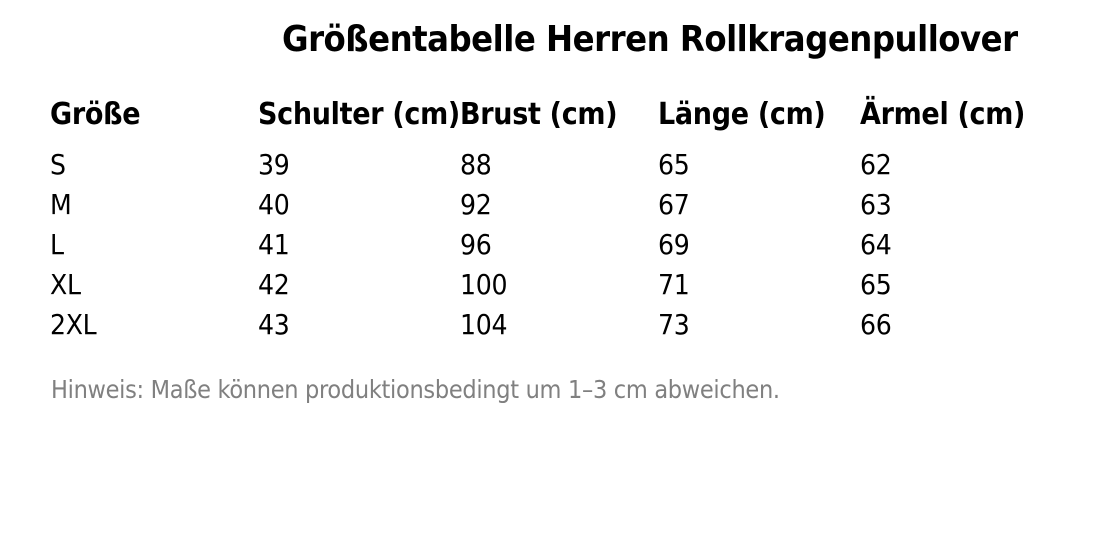 The image size is (1100, 560). I want to click on shoulder-value: 43, so click(274, 324).